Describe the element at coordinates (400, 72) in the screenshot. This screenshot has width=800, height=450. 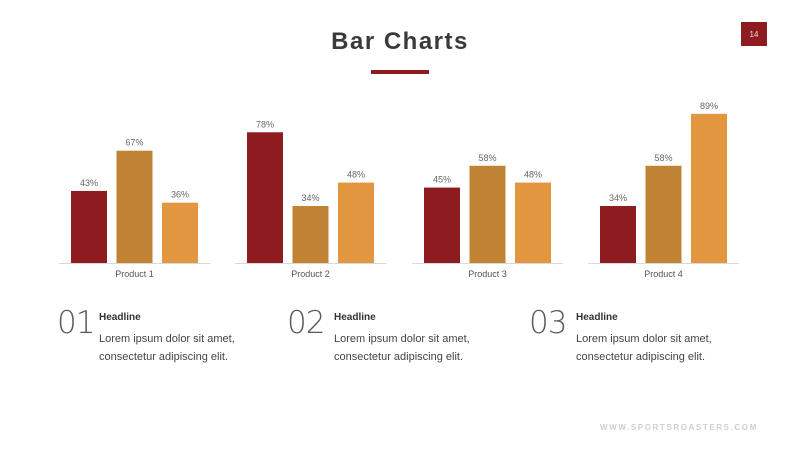
I see `title-underline` at that location.